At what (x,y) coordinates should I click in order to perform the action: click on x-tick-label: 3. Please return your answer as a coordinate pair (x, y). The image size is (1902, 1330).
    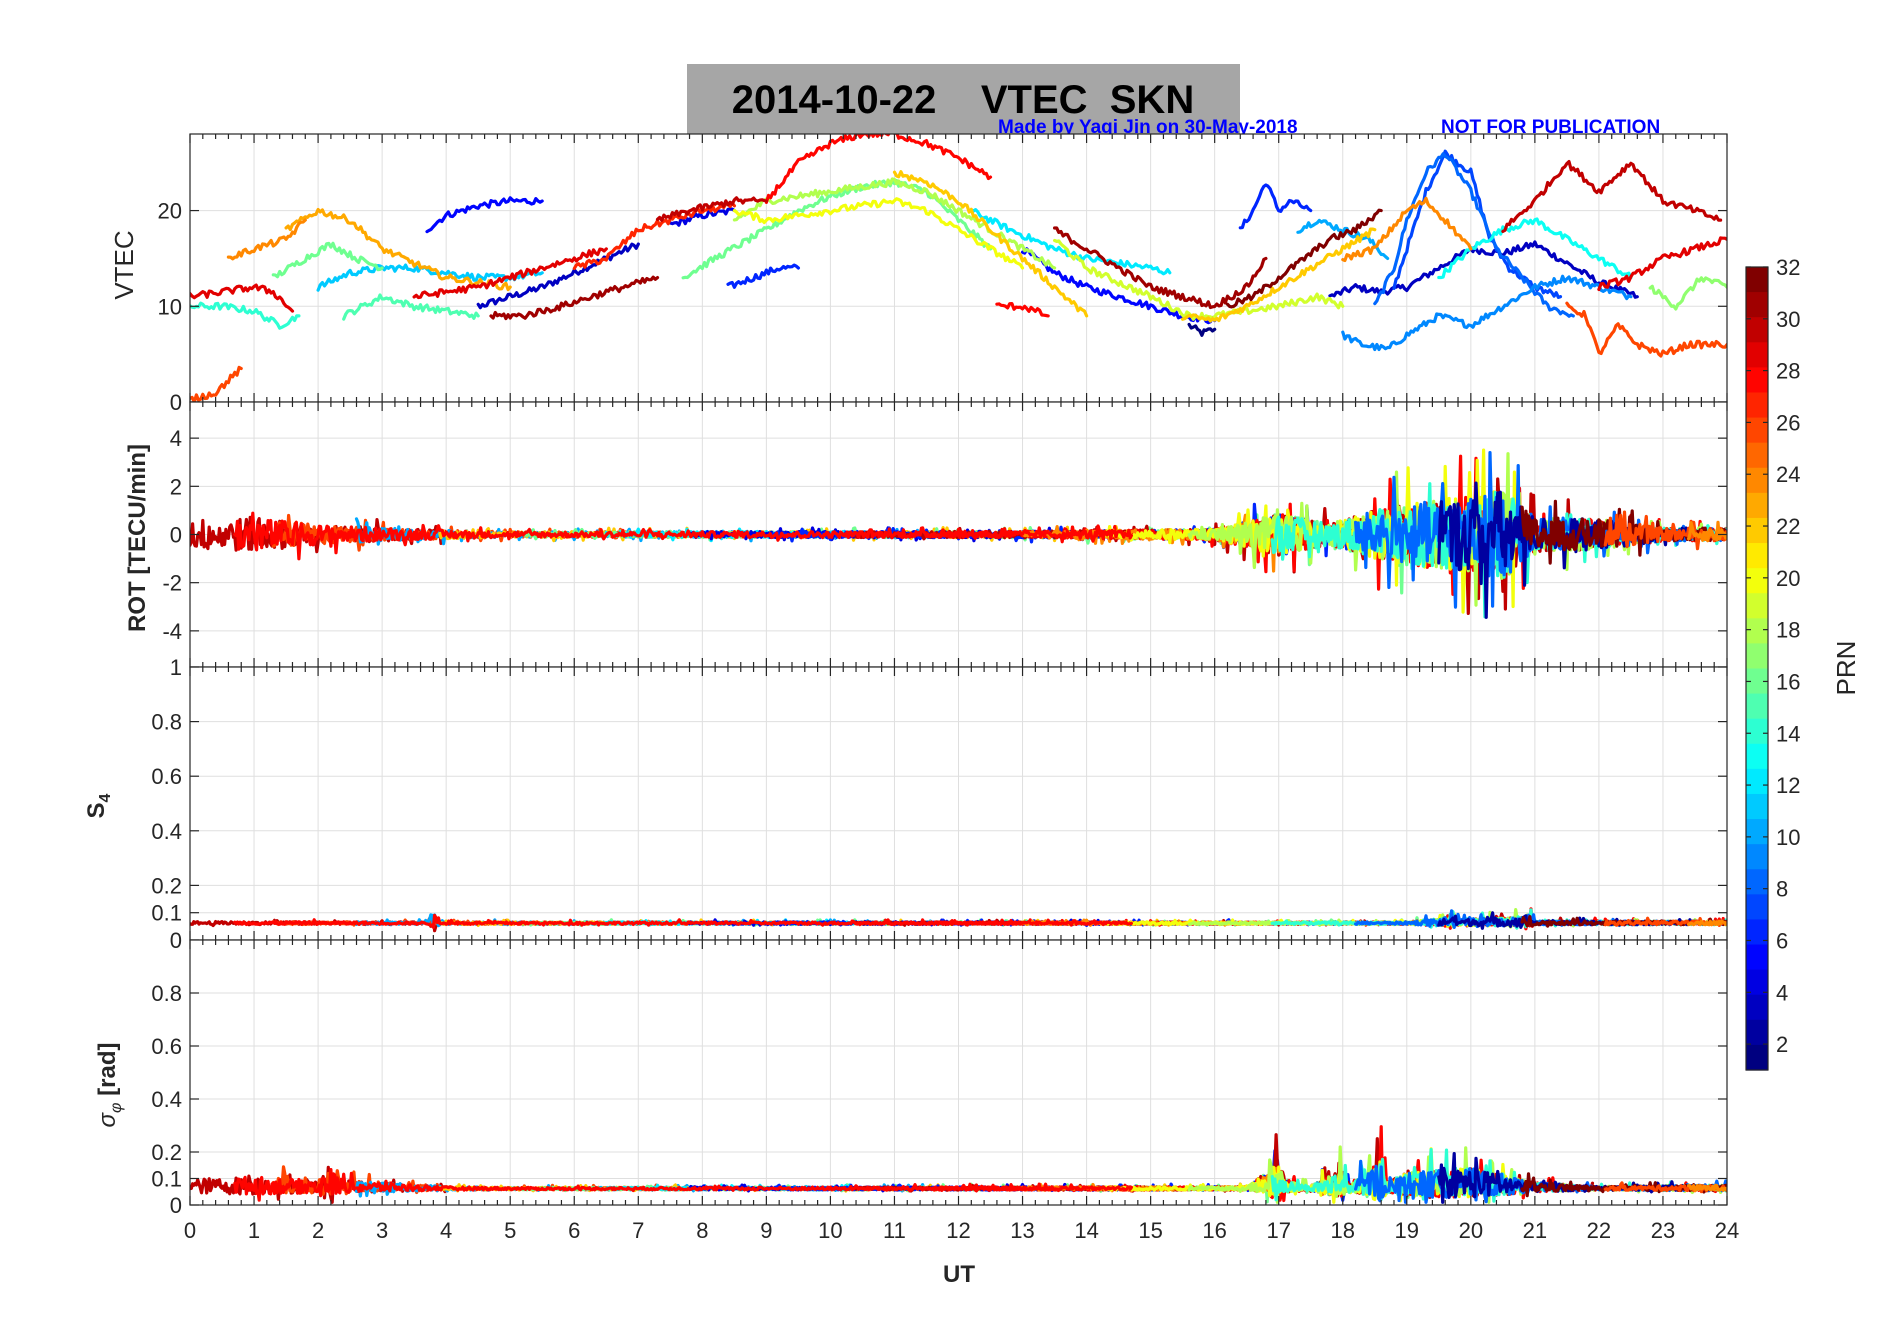
    Looking at the image, I should click on (382, 1230).